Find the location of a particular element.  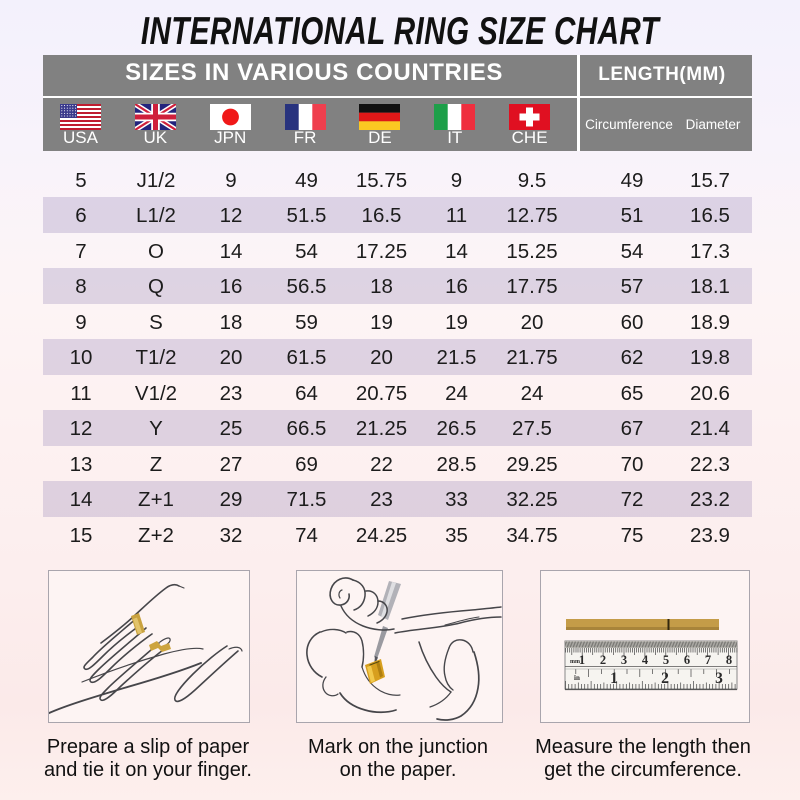

svg-text: 8 is located at coordinates (729, 660).